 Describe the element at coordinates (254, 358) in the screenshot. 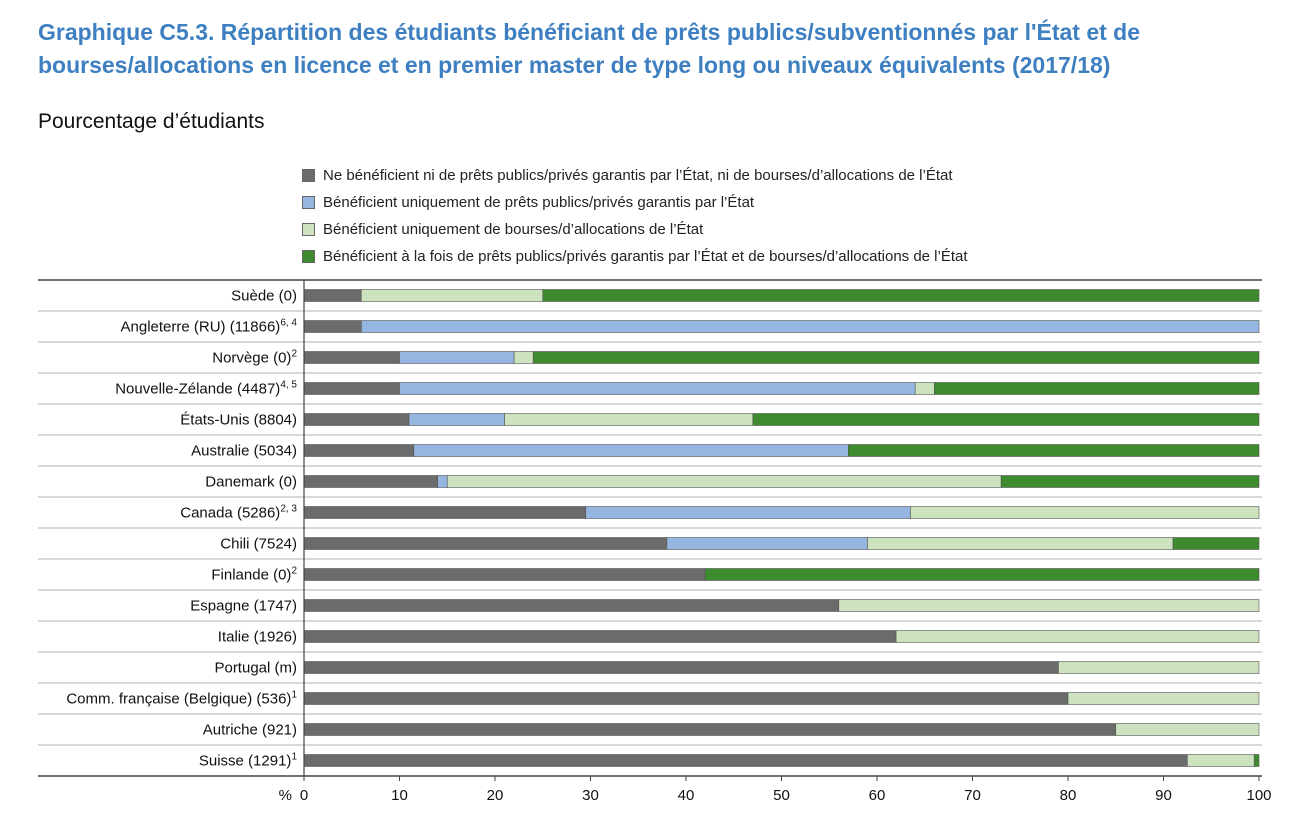

I see `category-label: Norvège (0)2` at that location.